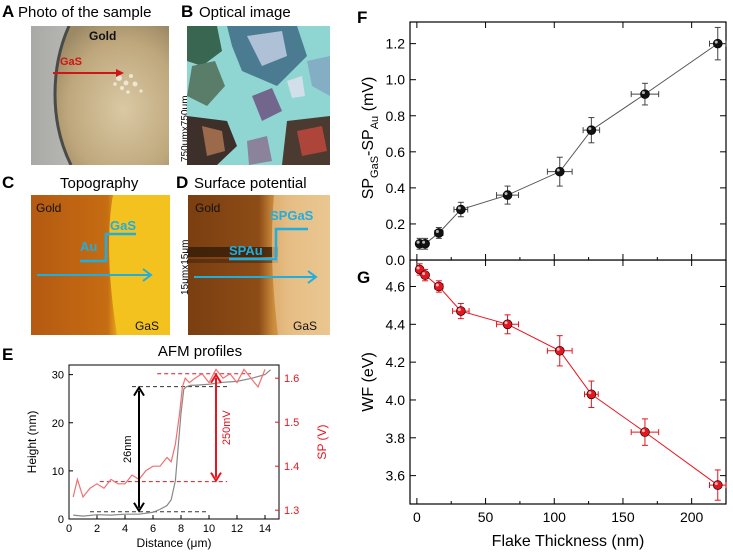  What do you see at coordinates (227, 428) in the screenshot?
I see `chart-e-sp-step-label: 250mV` at bounding box center [227, 428].